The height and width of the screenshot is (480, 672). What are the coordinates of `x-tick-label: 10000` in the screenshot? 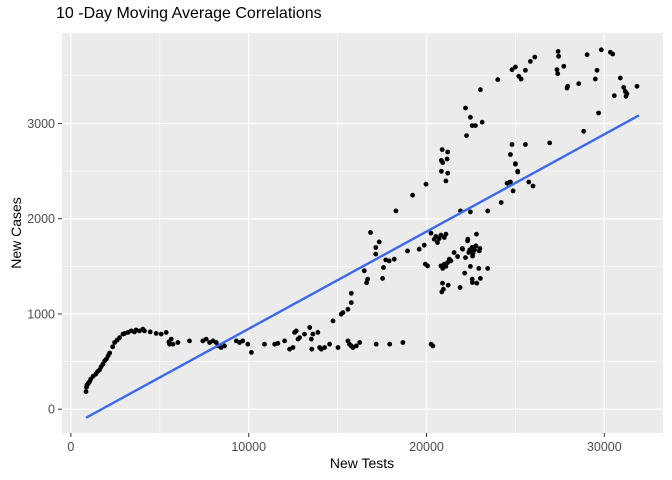 It's located at (248, 447).